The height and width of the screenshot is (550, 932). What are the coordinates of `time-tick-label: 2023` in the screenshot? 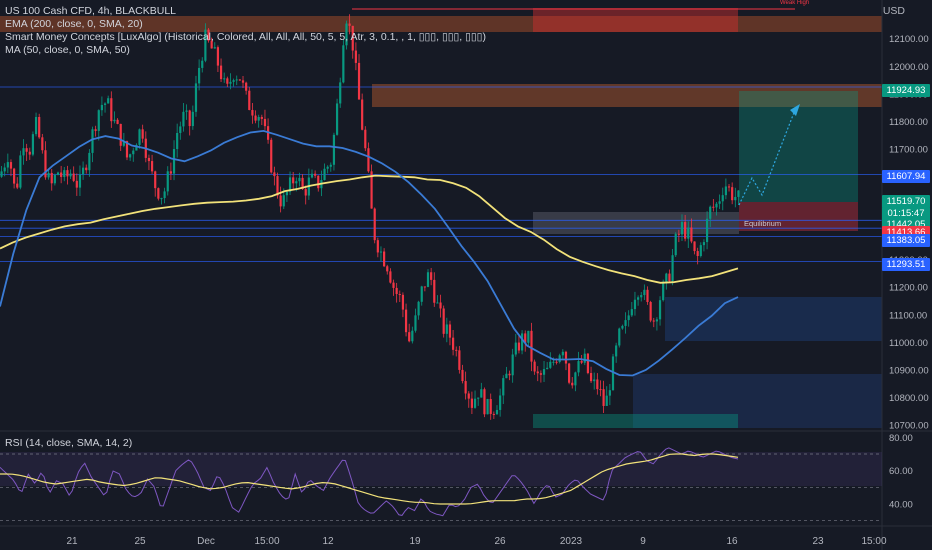 It's located at (571, 541).